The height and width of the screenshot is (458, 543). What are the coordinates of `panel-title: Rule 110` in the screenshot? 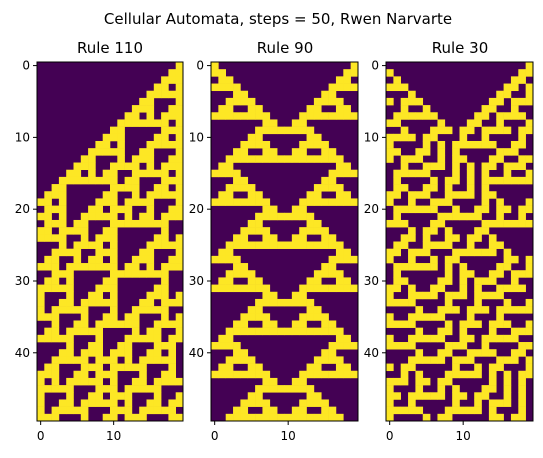 It's located at (110, 48).